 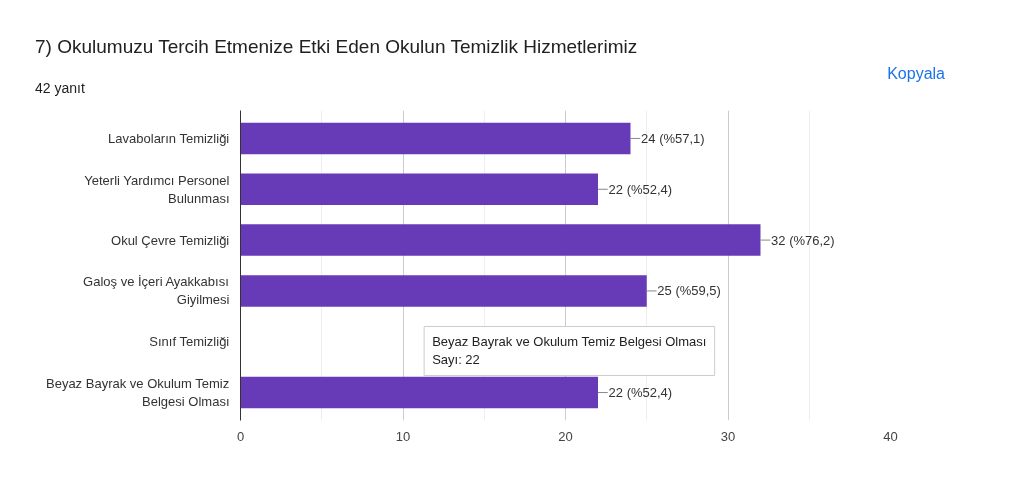 What do you see at coordinates (803, 240) in the screenshot?
I see `data-label: 32 (%76,2)` at bounding box center [803, 240].